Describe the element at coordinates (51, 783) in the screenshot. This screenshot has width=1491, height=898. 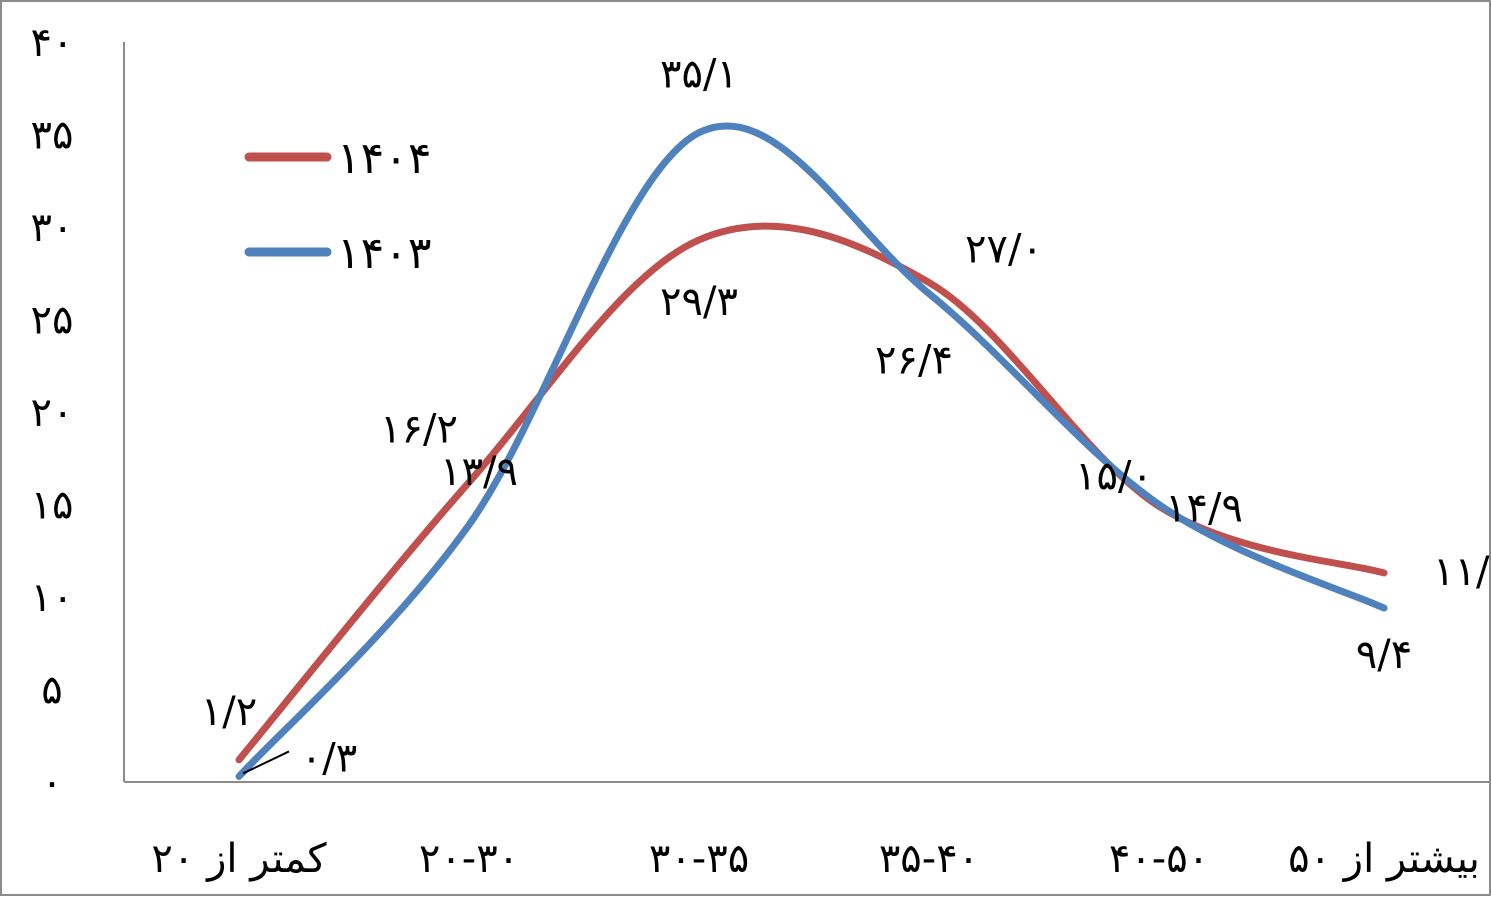
I see `y-tick-label: ۰` at that location.